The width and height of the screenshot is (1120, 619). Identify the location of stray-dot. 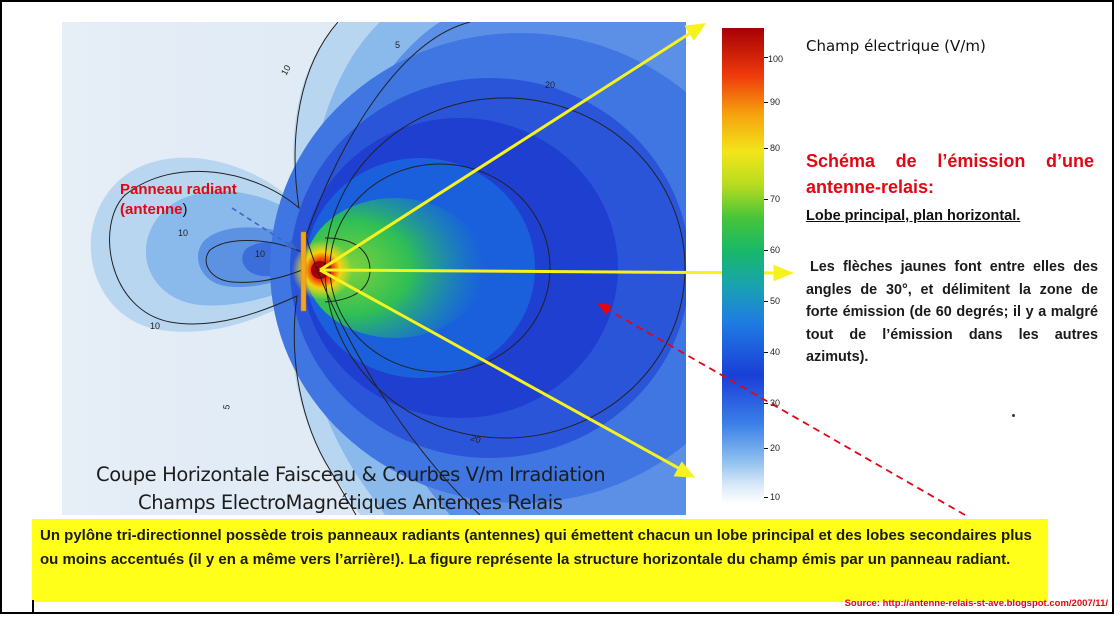
(1013, 415).